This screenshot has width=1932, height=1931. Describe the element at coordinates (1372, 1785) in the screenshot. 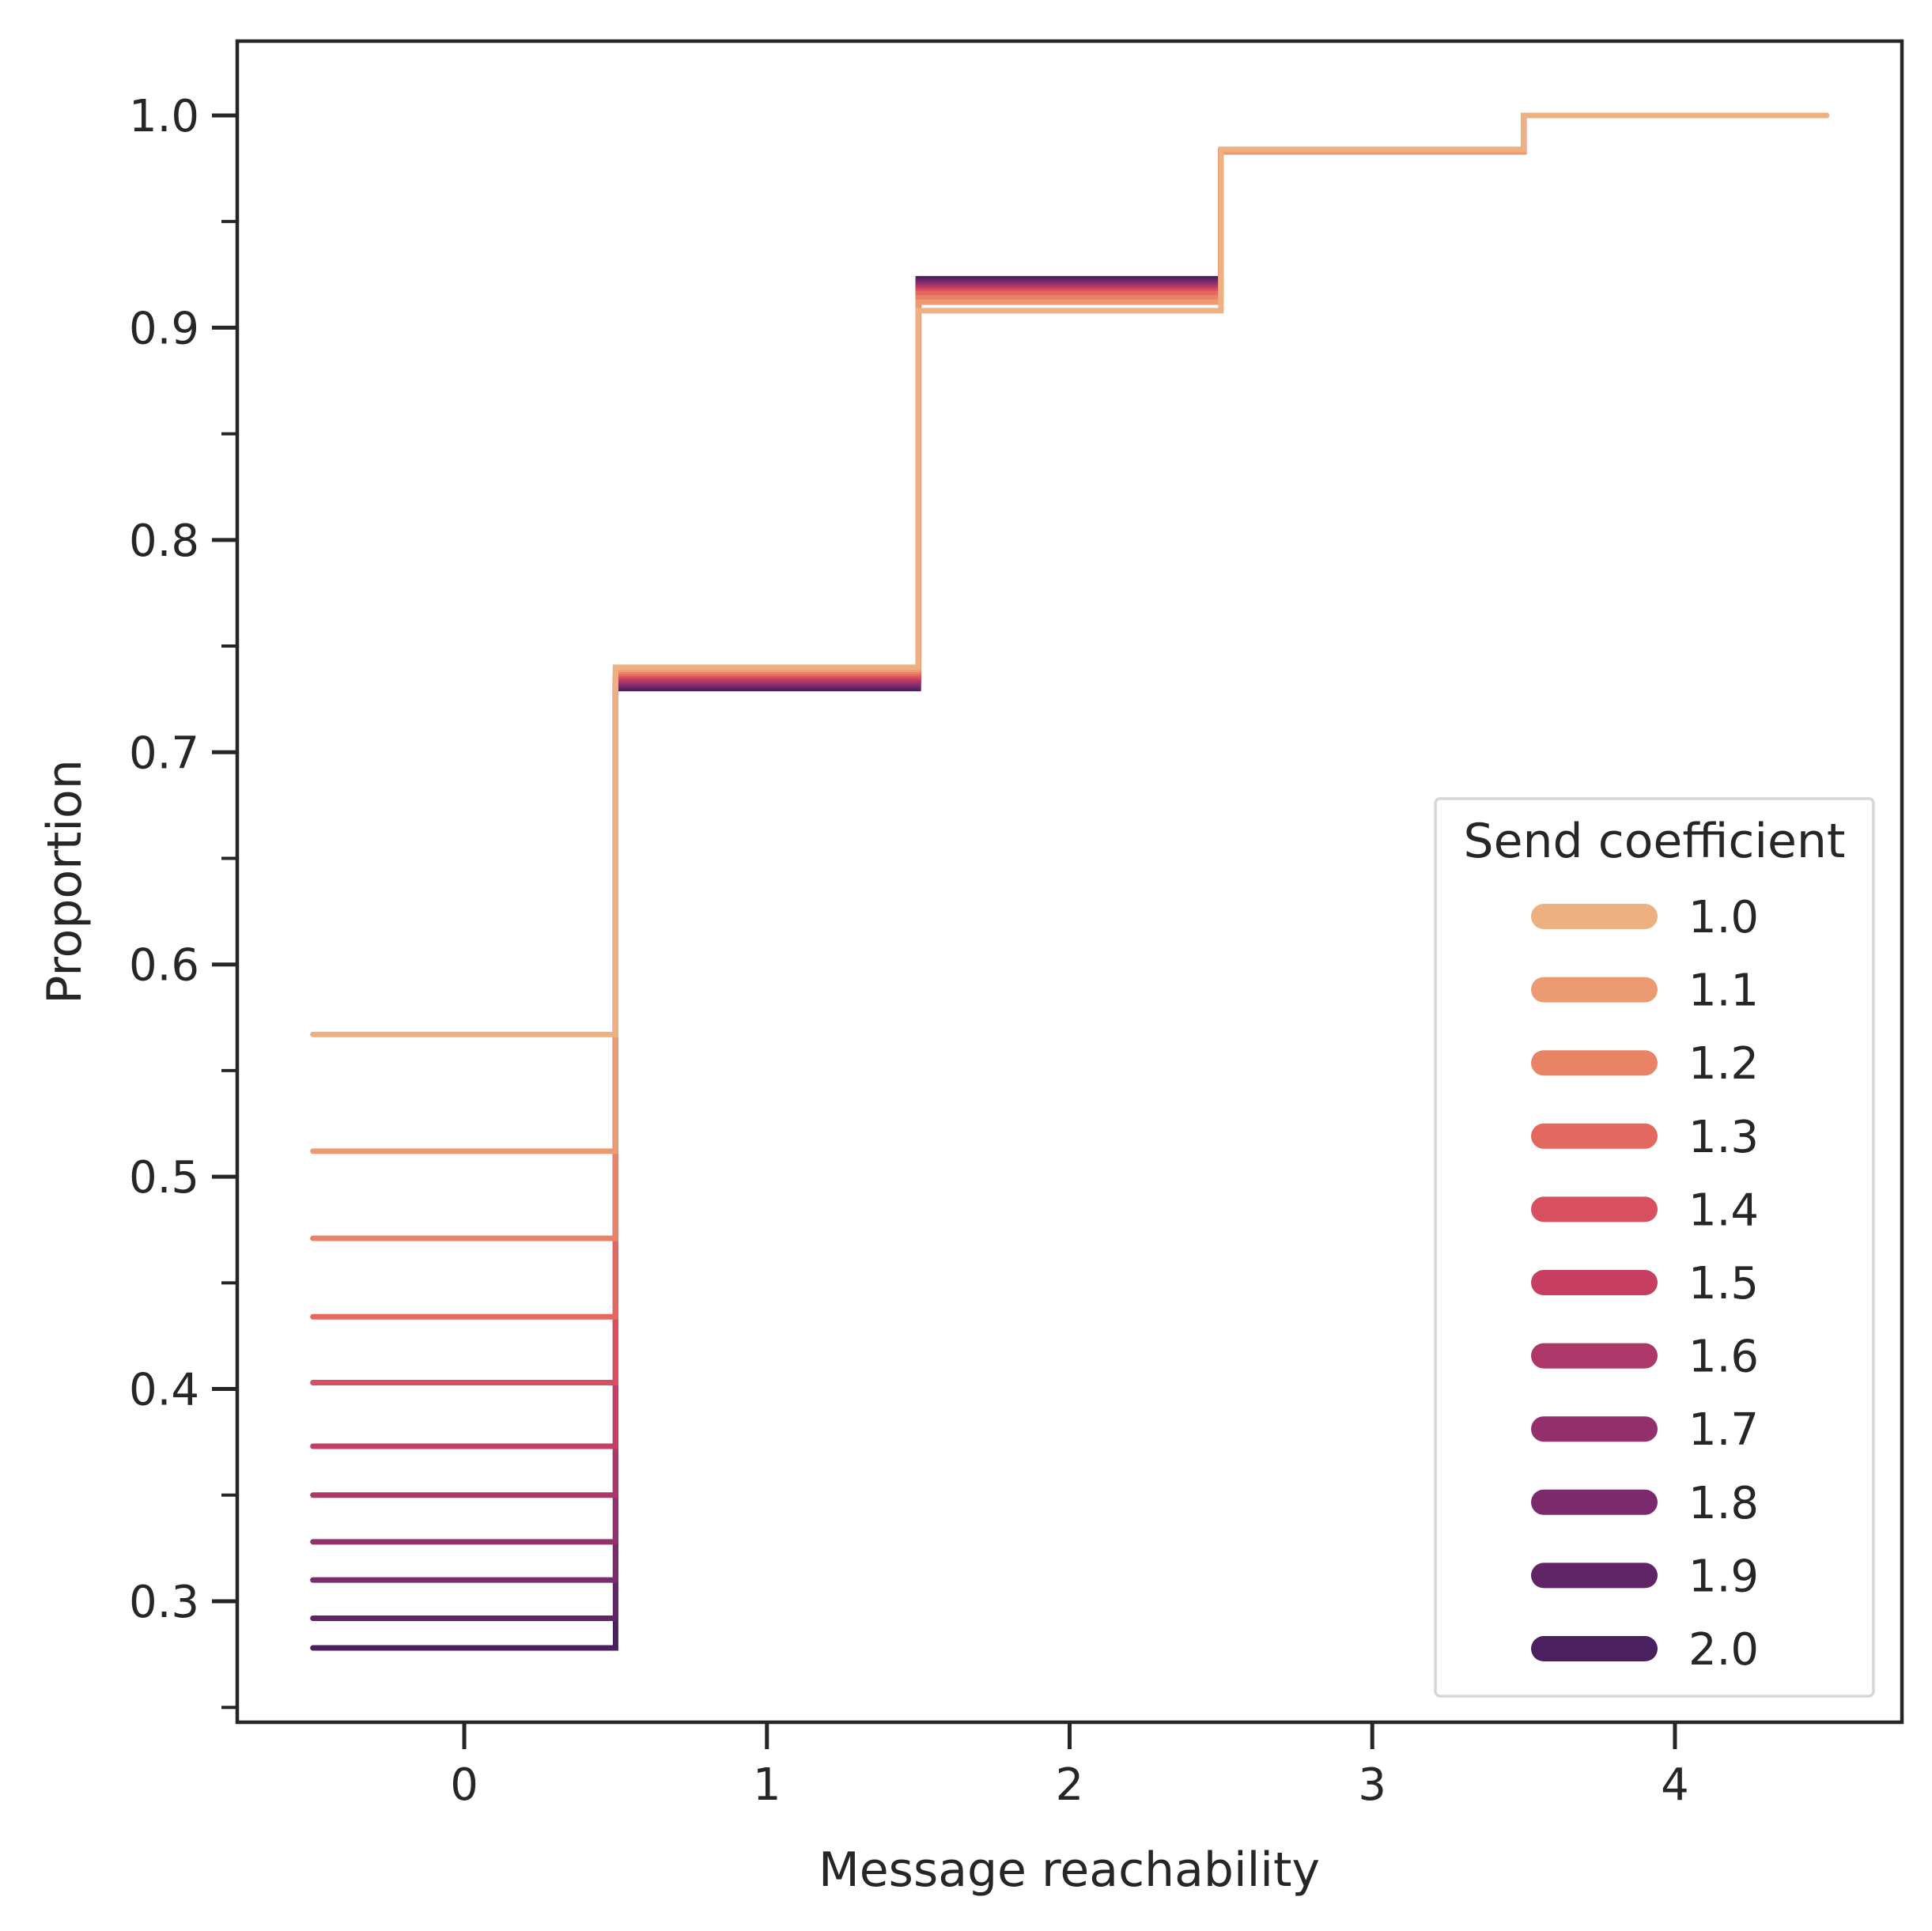

I see `x-tick-label: 3` at that location.